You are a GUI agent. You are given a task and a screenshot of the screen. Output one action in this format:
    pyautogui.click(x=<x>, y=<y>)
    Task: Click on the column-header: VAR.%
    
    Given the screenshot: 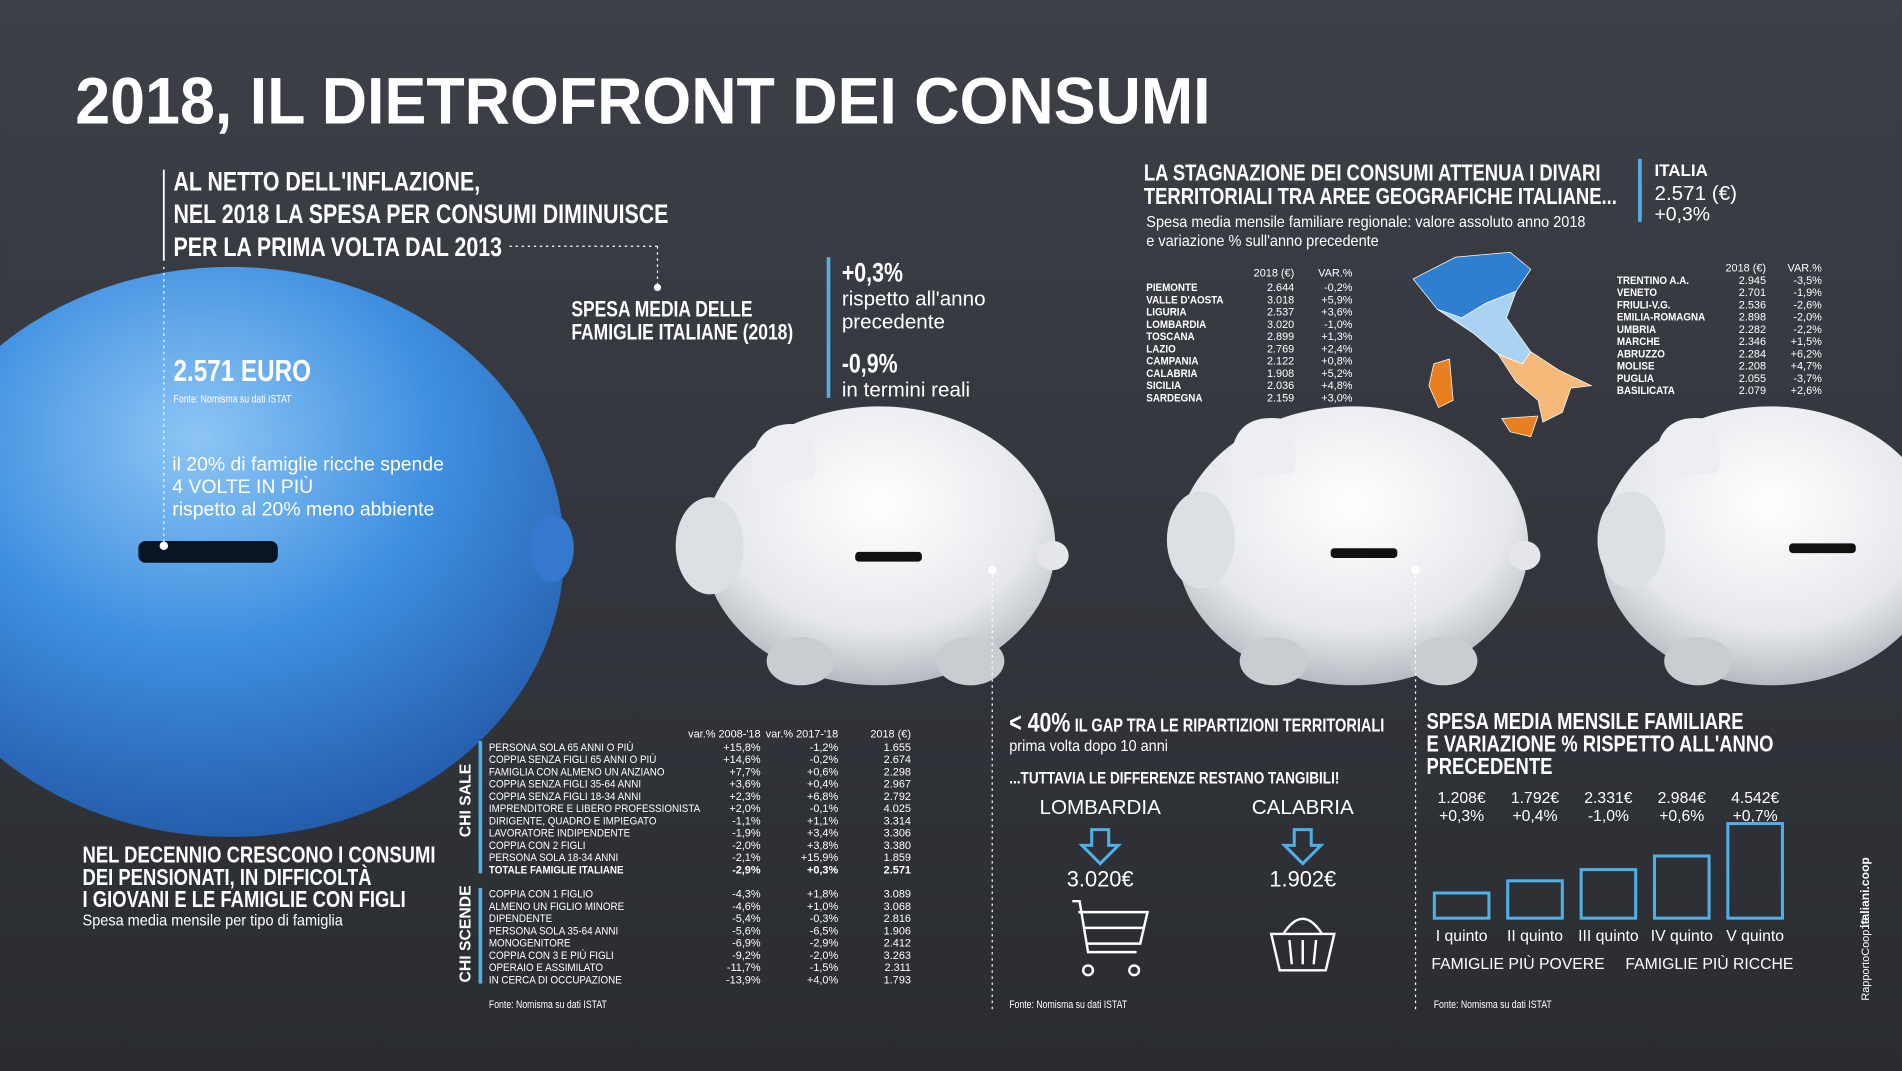 What is the action you would take?
    pyautogui.click(x=1335, y=274)
    